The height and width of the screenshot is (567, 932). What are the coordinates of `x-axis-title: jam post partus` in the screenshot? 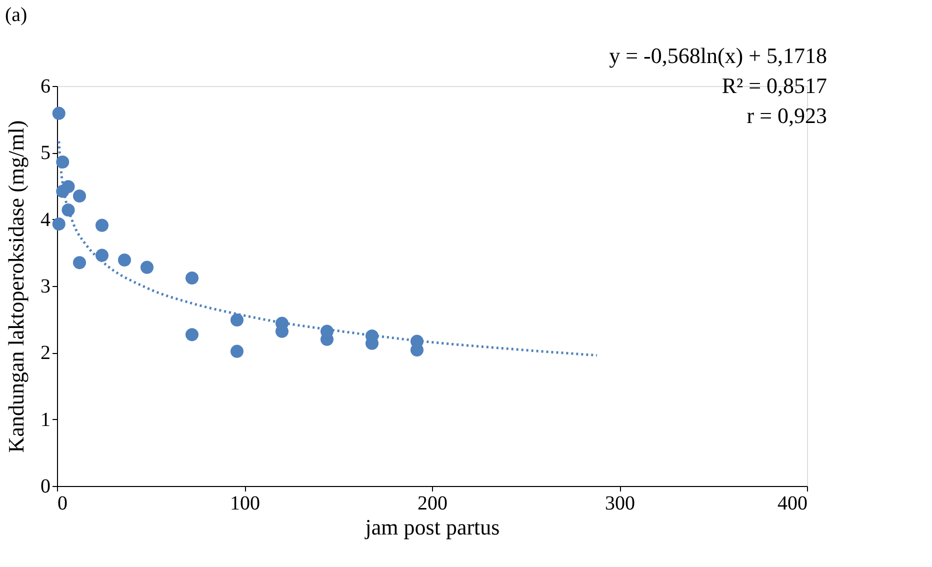 It's located at (432, 527).